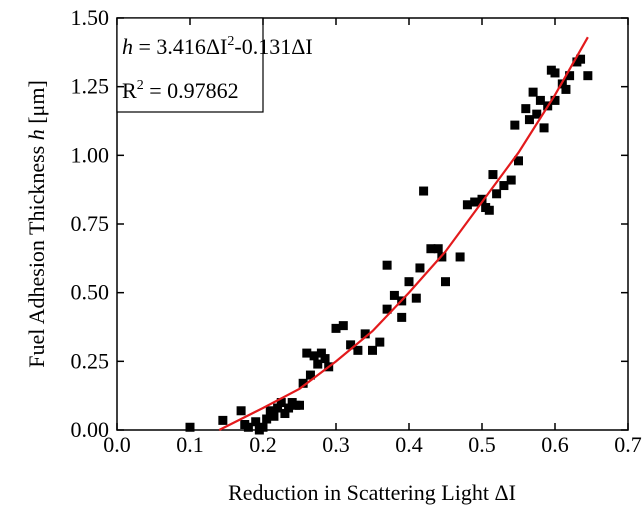  Describe the element at coordinates (90, 223) in the screenshot. I see `y-tick-label: 0.75` at that location.